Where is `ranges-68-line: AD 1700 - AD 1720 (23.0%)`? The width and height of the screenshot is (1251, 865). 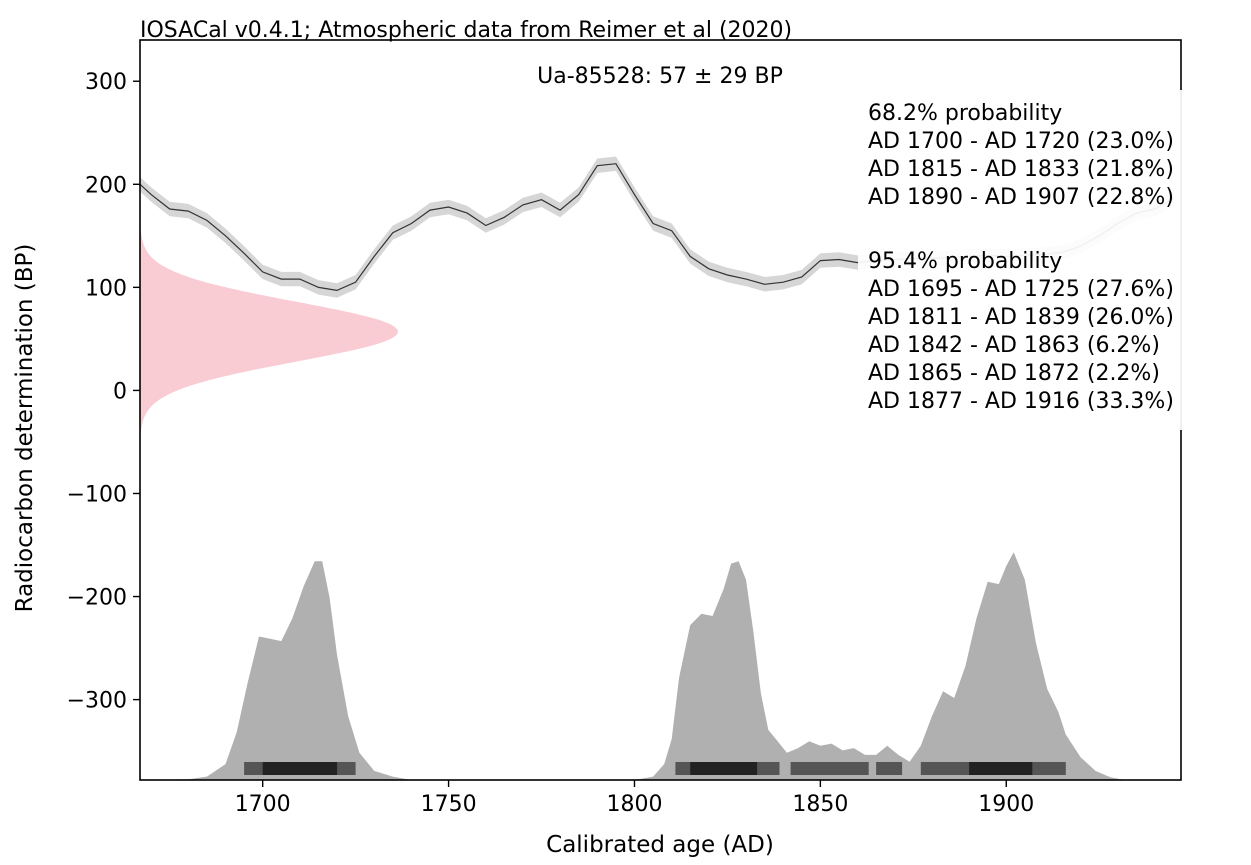
ranges-68-line: AD 1700 - AD 1720 (23.0%) is located at coordinates (1021, 141).